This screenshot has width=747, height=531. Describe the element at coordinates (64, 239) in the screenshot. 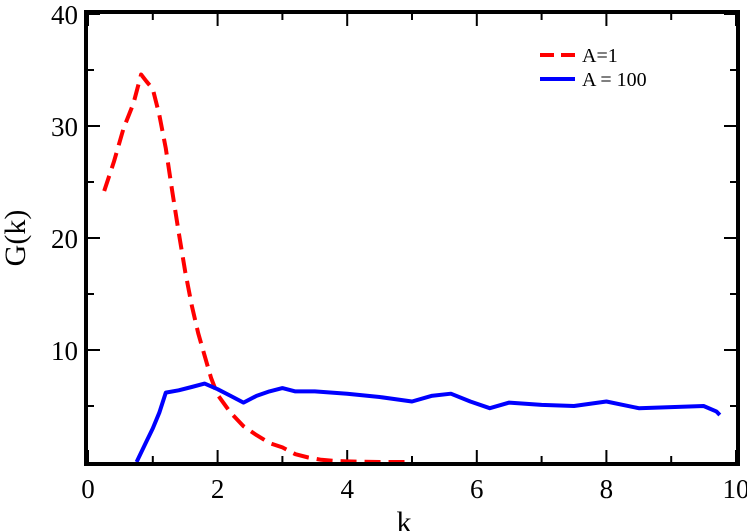

I see `y-tick-label: 20` at that location.